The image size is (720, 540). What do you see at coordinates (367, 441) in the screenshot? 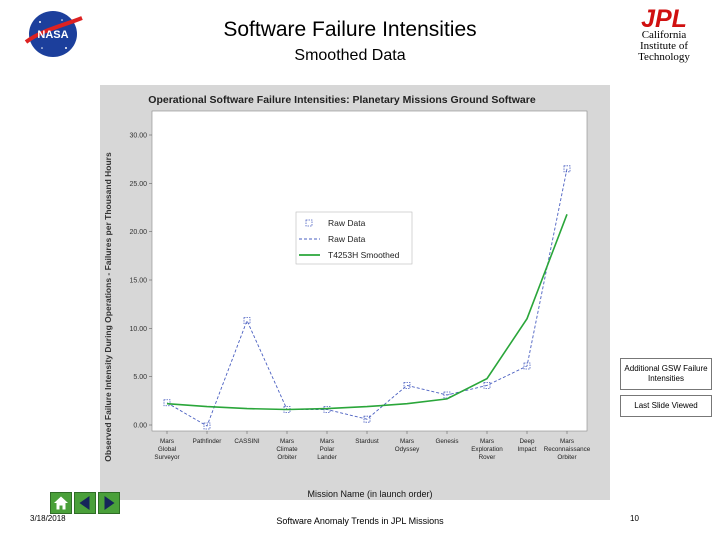
I see `x-tick-label: Stardust` at bounding box center [367, 441].